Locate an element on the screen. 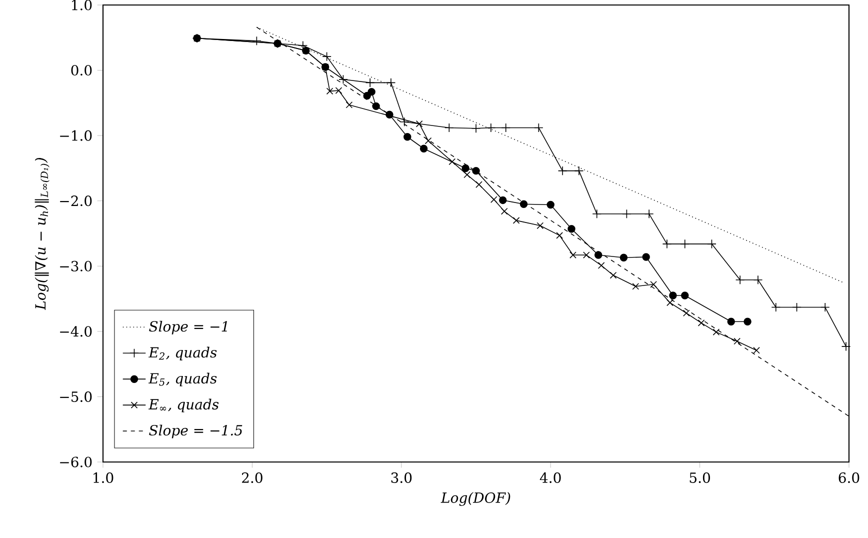  legend-label: Slope = −1 is located at coordinates (188, 327).